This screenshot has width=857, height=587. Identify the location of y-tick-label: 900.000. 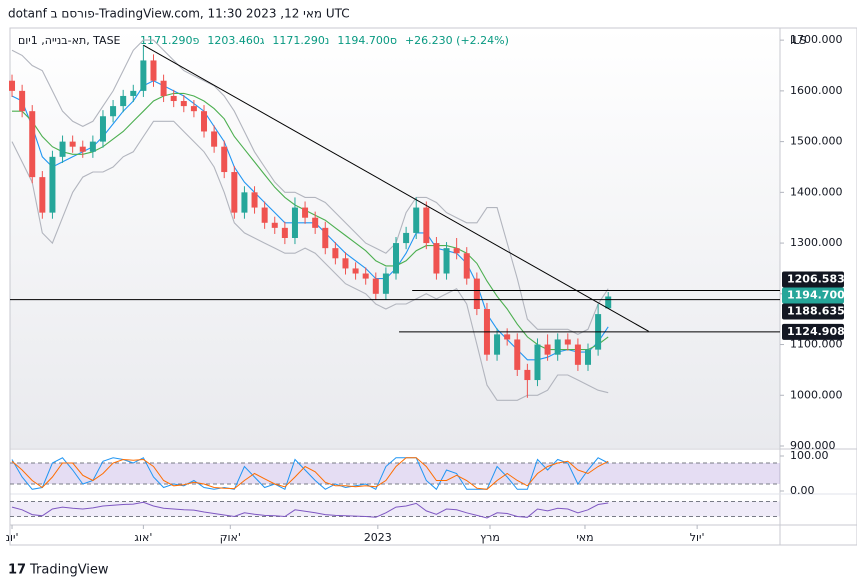
(813, 445).